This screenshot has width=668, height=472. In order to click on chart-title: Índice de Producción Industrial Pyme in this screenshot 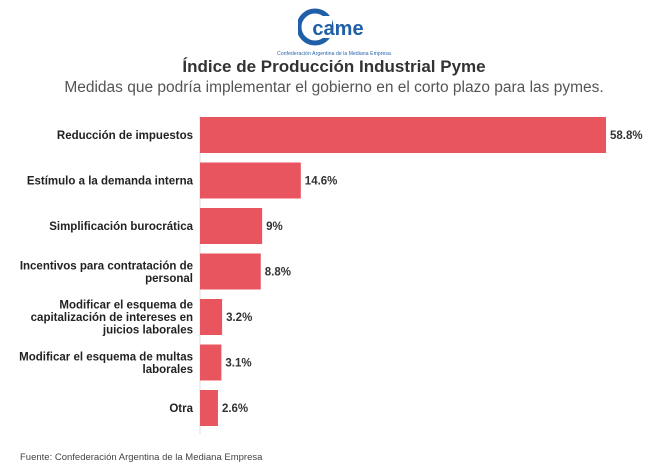, I will do `click(334, 66)`.